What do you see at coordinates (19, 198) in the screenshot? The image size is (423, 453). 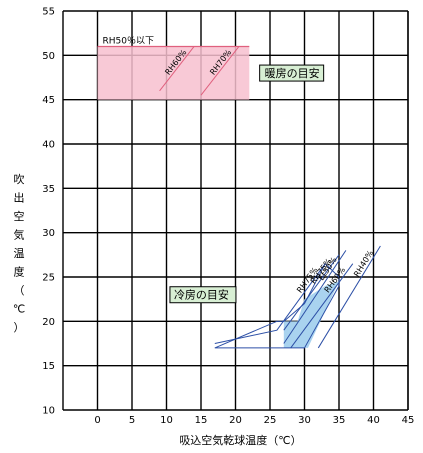 I see `y-axis-title-char: 出` at bounding box center [19, 198].